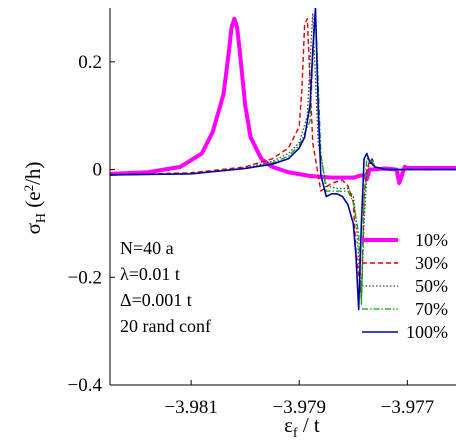 This screenshot has width=456, height=440. What do you see at coordinates (147, 248) in the screenshot?
I see `annotation-line: N=40 a` at bounding box center [147, 248].